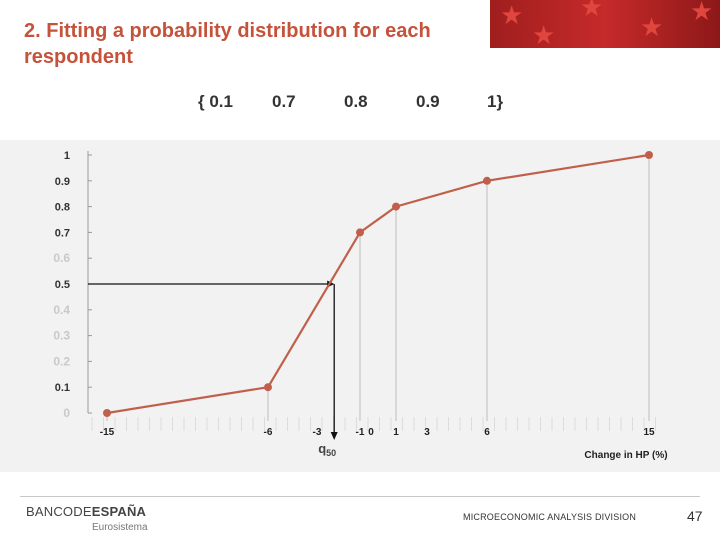  Describe the element at coordinates (62, 233) in the screenshot. I see `y-tick-label: 0.7` at that location.